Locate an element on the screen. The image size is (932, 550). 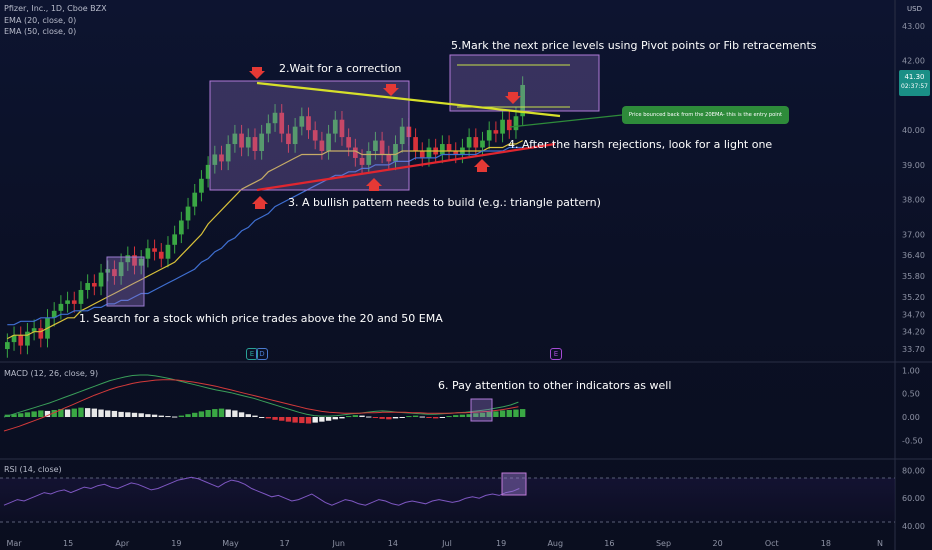
macd-tick-label: 0.50 is located at coordinates (911, 394).